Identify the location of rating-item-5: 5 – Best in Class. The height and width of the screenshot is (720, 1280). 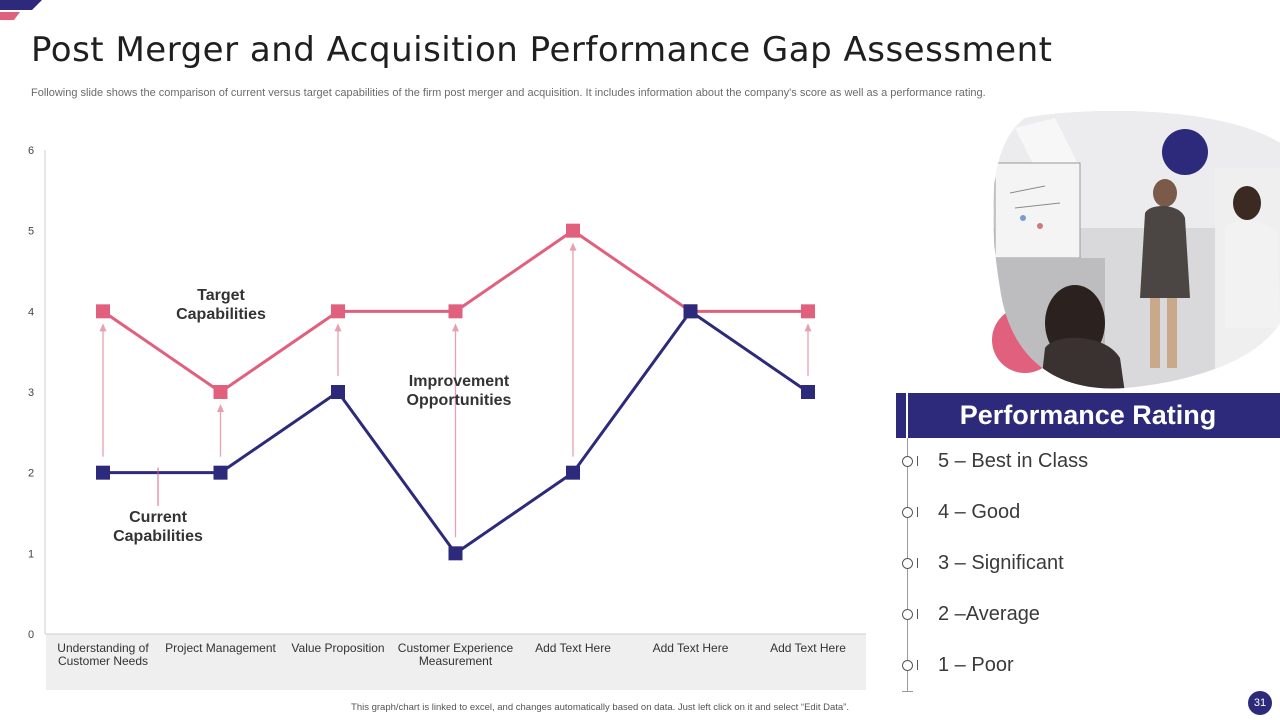
(995, 461).